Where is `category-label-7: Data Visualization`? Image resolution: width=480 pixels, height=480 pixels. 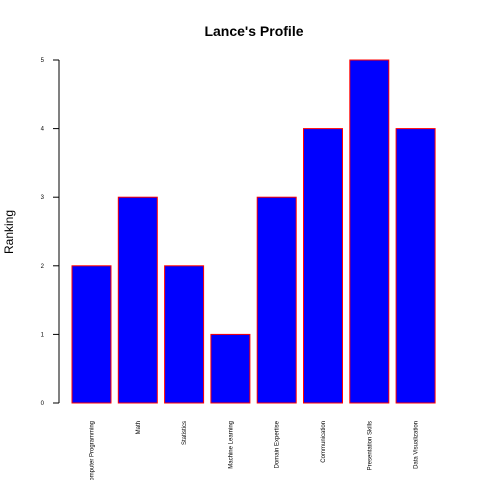
category-label-7: Data Visualization is located at coordinates (417, 445).